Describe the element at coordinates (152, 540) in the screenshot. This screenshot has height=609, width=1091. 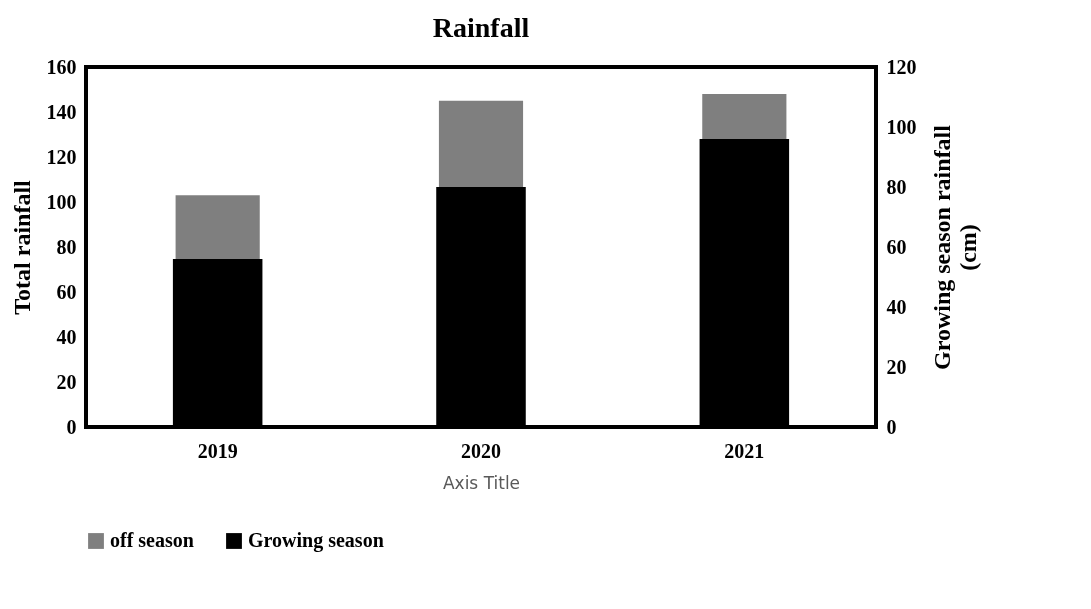
I see `legend-label: off season` at that location.